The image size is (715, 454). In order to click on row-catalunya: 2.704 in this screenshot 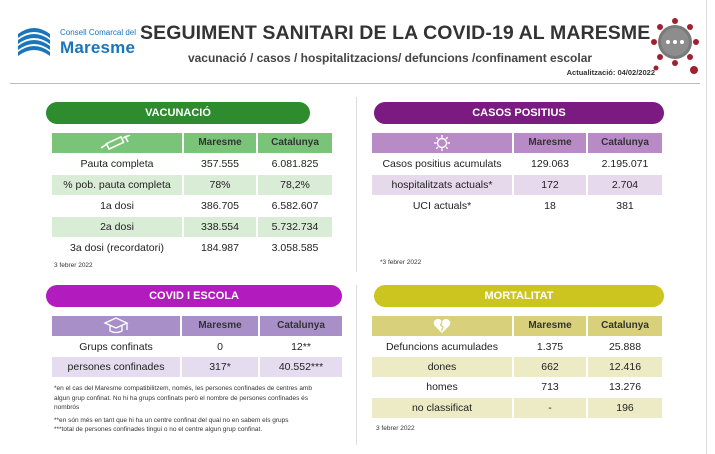, I will do `click(625, 185)`.